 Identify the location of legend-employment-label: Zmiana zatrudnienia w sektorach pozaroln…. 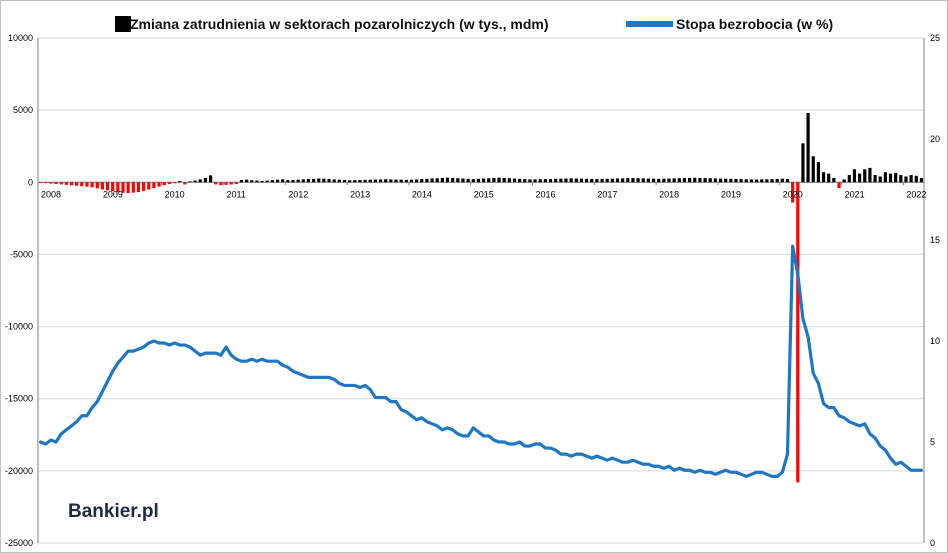
(339, 24).